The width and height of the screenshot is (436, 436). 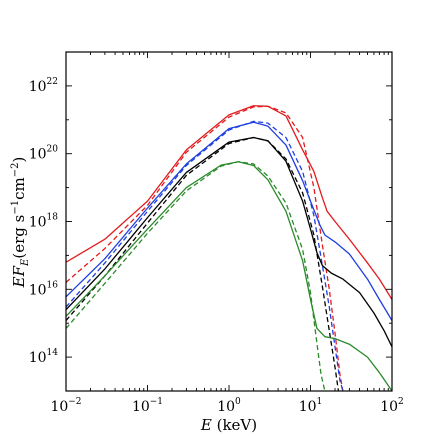 I want to click on y-axis-title: EFE(erg s−1cm−2), so click(x=20, y=223).